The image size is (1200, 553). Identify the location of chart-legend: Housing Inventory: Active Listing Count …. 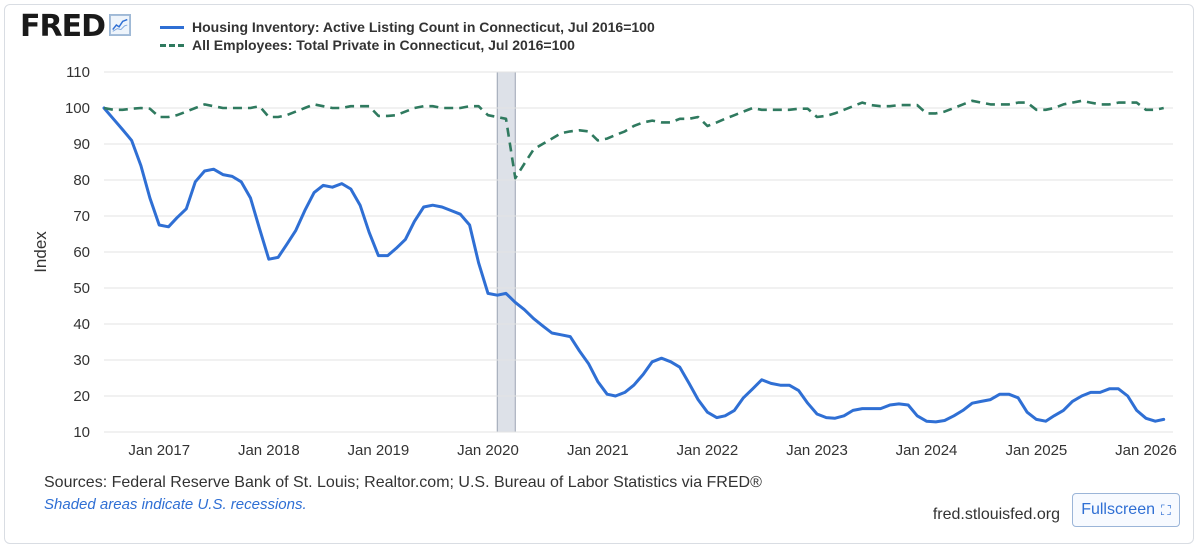
(407, 36).